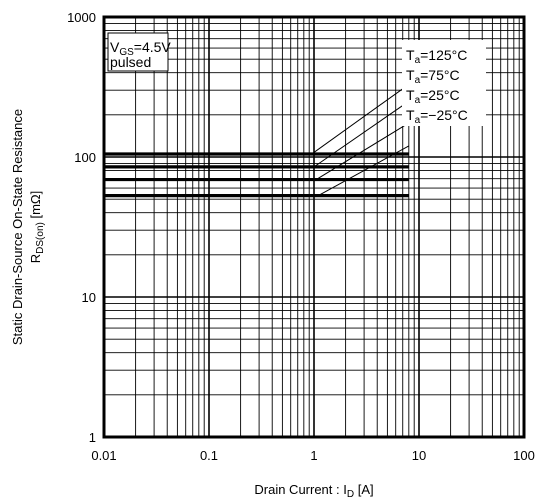 This screenshot has height=503, width=536. I want to click on x-tick-labels: 0.01 0.1 1 10 100, so click(313, 455).